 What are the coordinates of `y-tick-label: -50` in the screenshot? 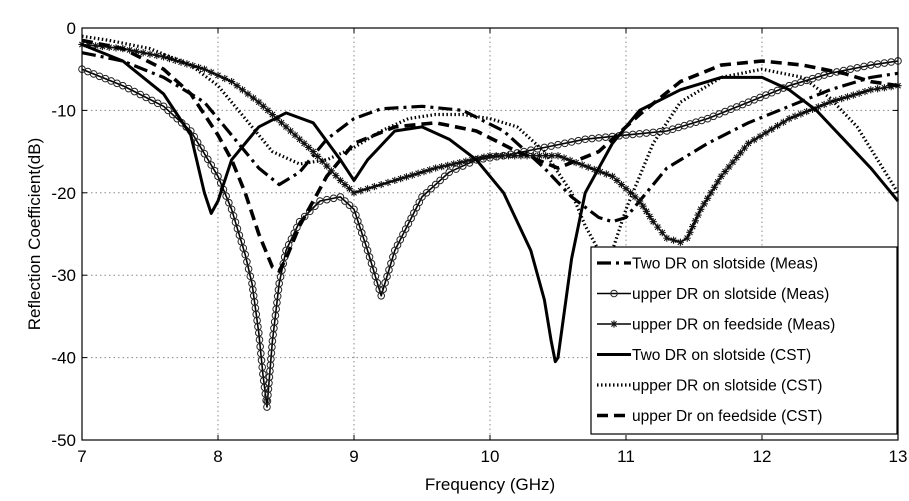 It's located at (63, 440).